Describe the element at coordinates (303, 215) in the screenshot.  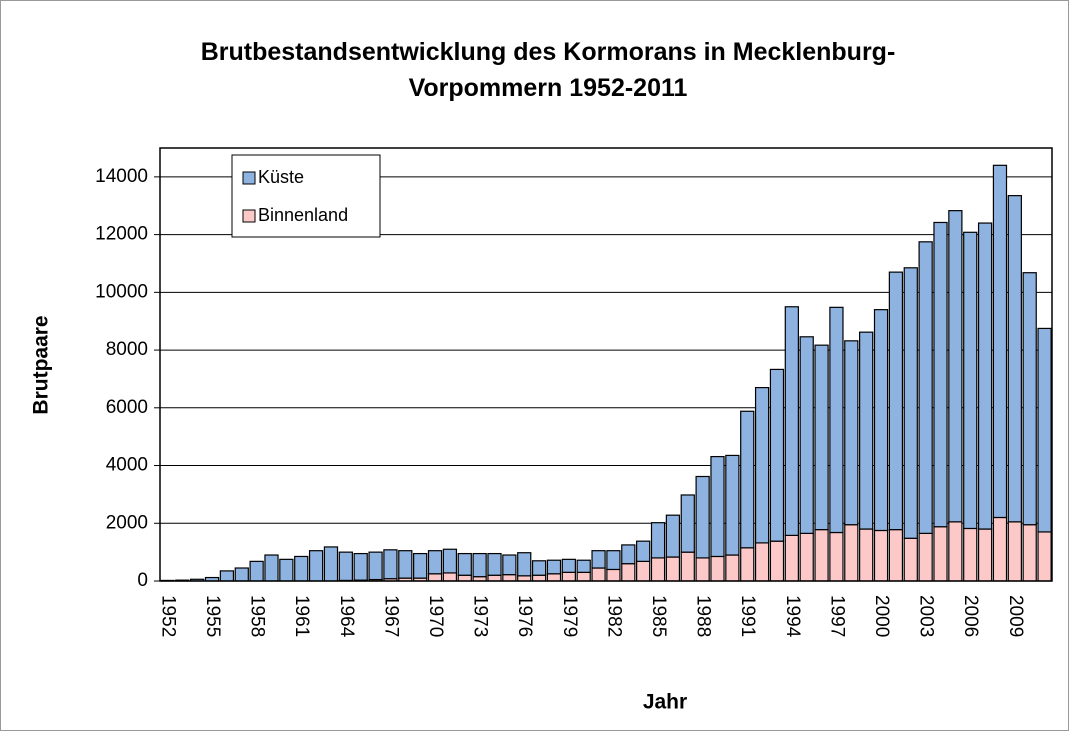
I see `legend-label: Binnenland` at that location.